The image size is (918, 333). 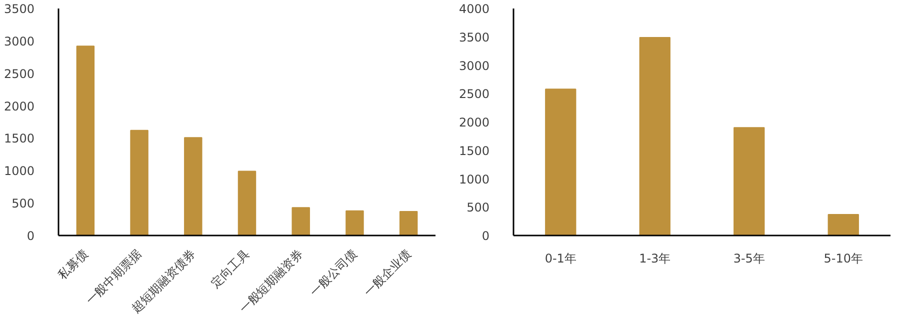 What do you see at coordinates (749, 259) in the screenshot?
I see `x-tick-label: 3-5年` at bounding box center [749, 259].